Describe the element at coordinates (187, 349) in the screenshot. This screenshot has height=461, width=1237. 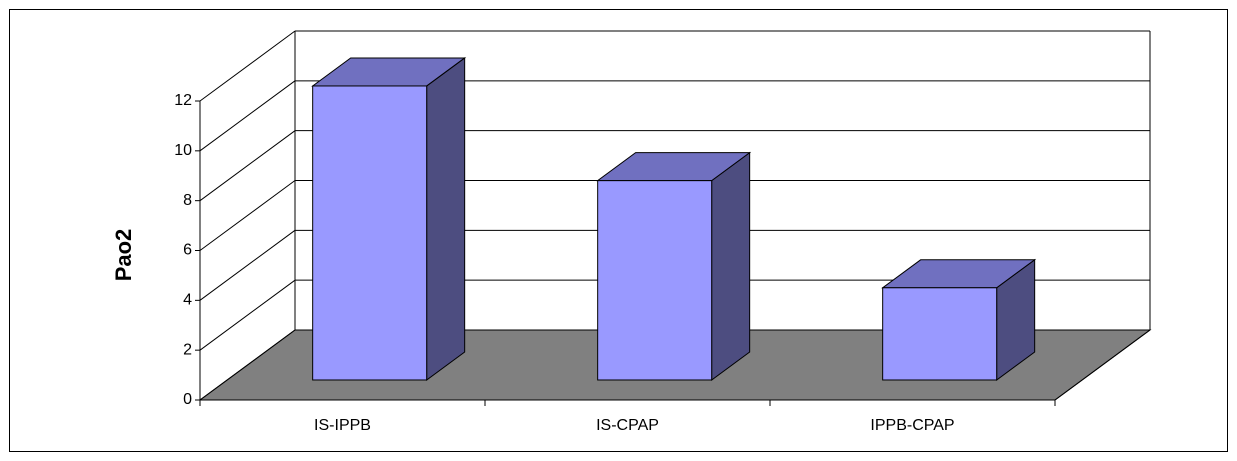
I see `y-tick-label: 2` at that location.